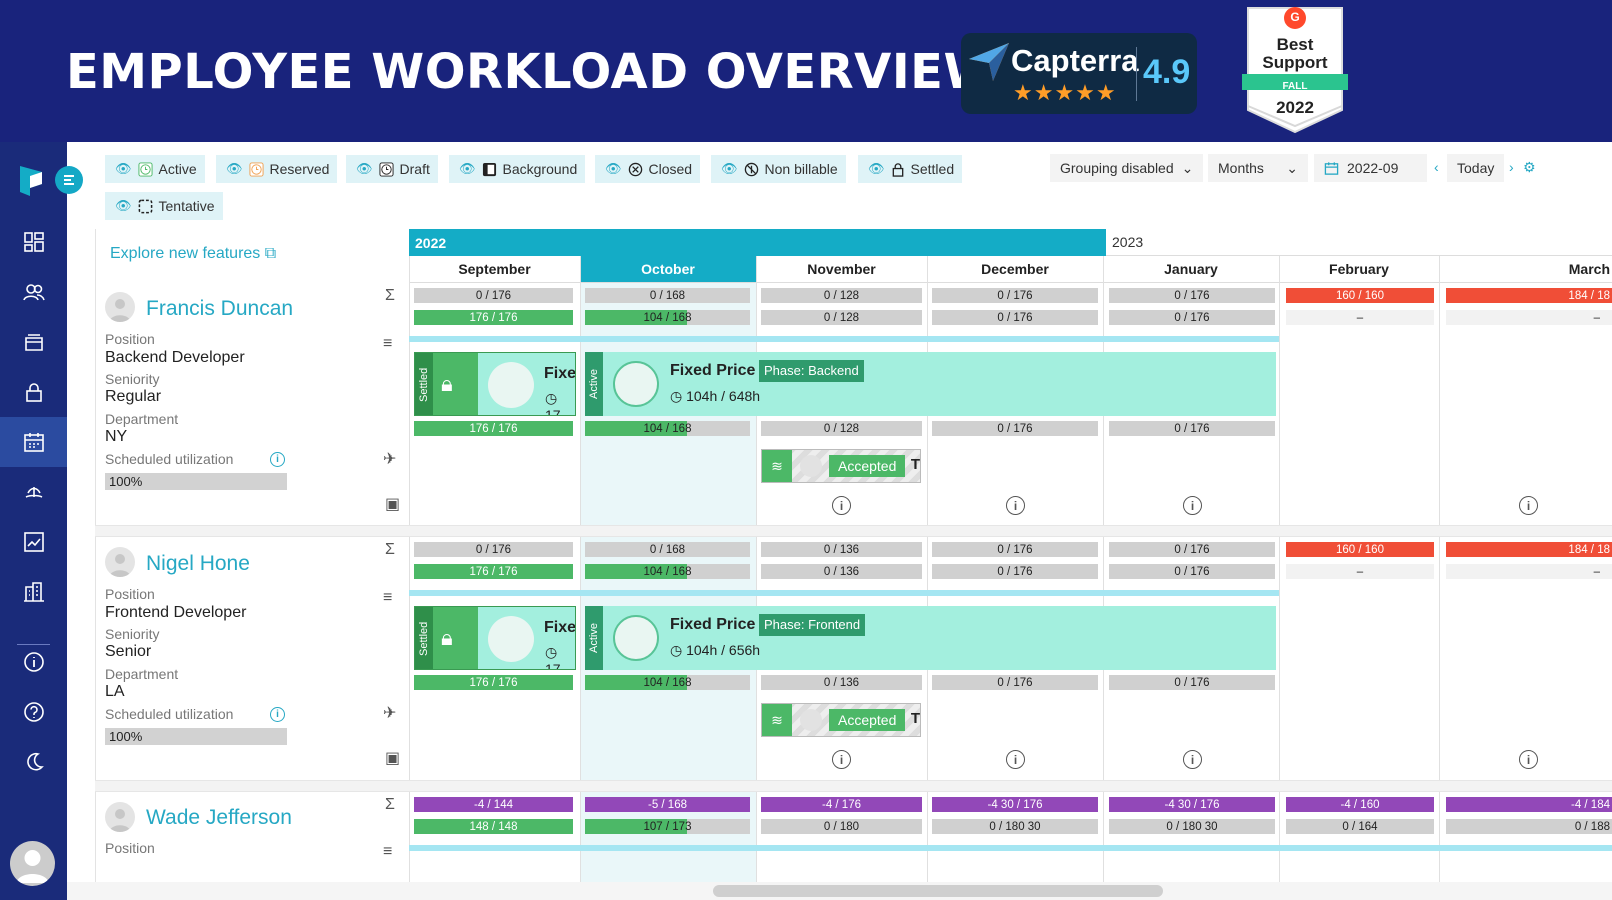  I want to click on date-picker: 2022-09, so click(1370, 168).